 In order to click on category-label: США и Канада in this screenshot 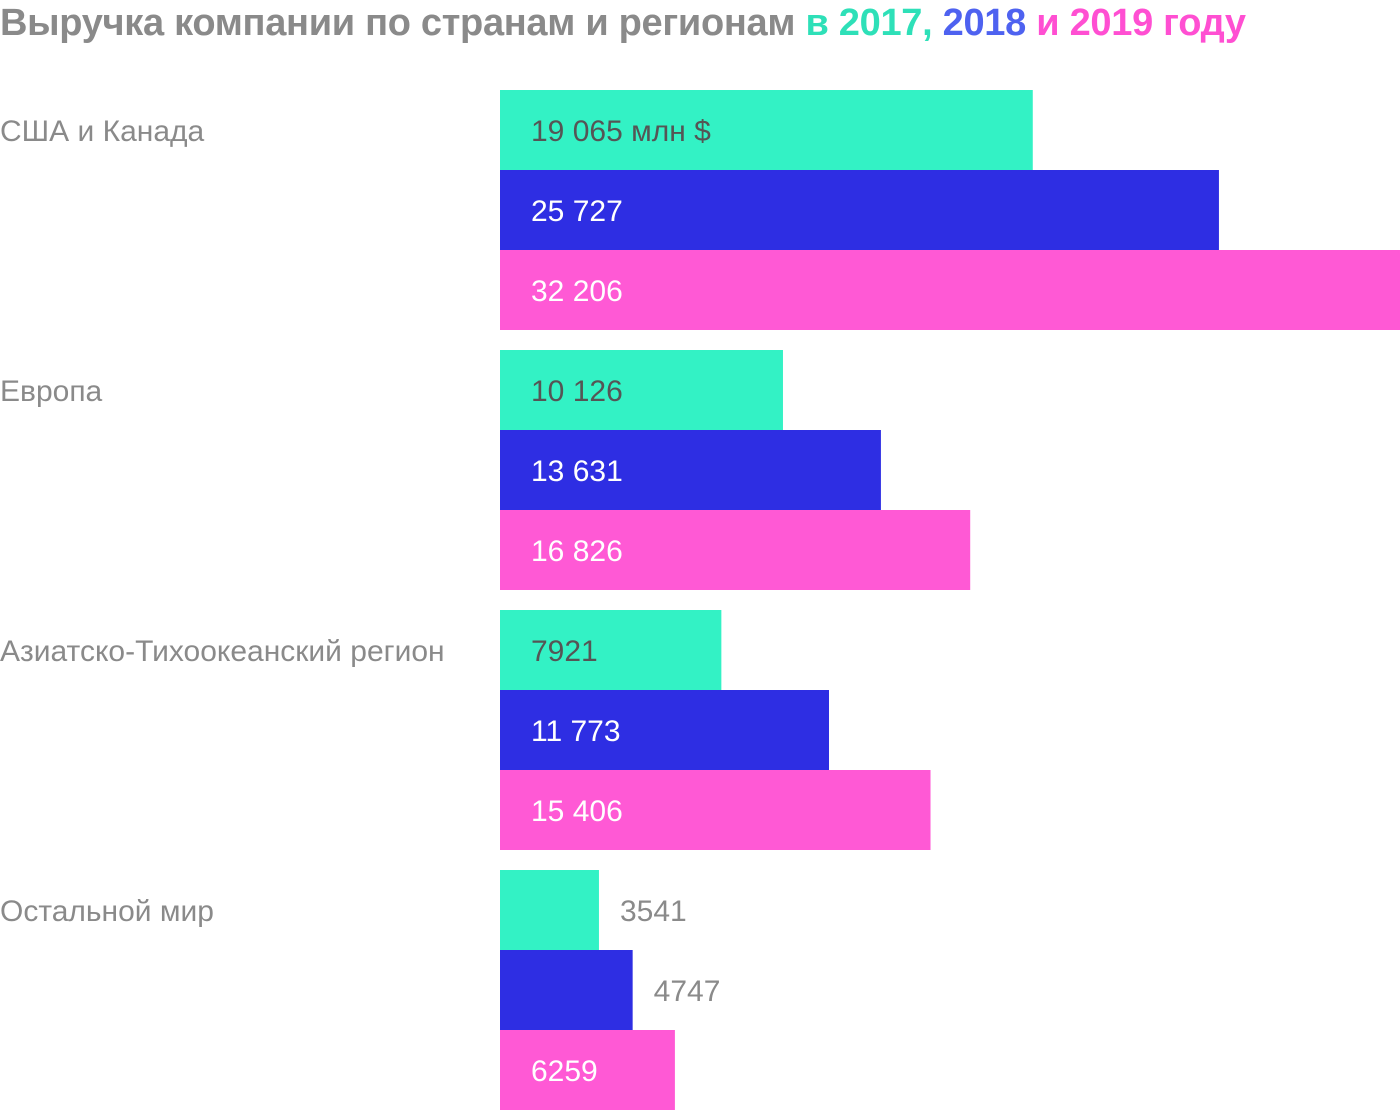, I will do `click(102, 131)`.